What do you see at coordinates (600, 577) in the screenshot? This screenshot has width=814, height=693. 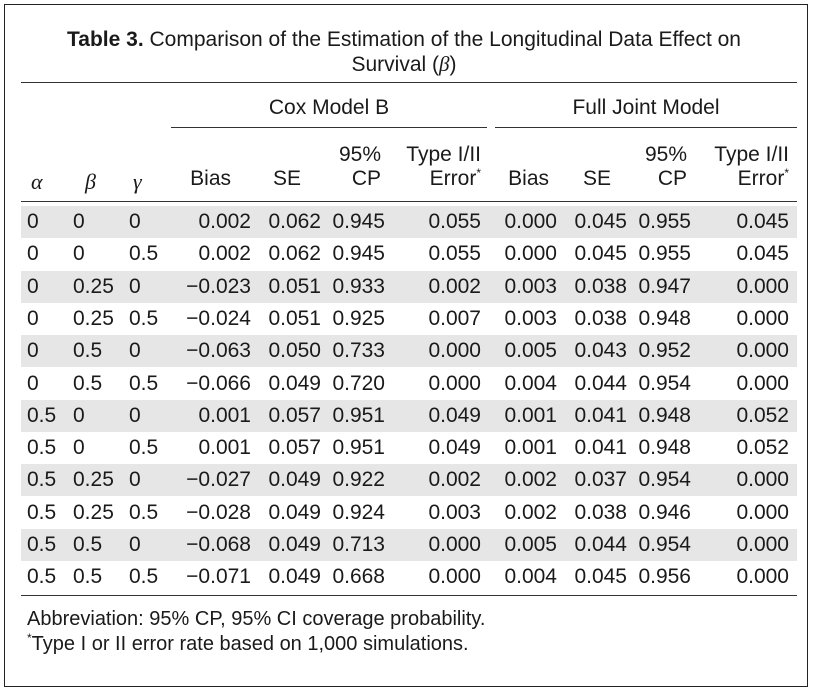 I see `cell-joint-se: 0.045` at bounding box center [600, 577].